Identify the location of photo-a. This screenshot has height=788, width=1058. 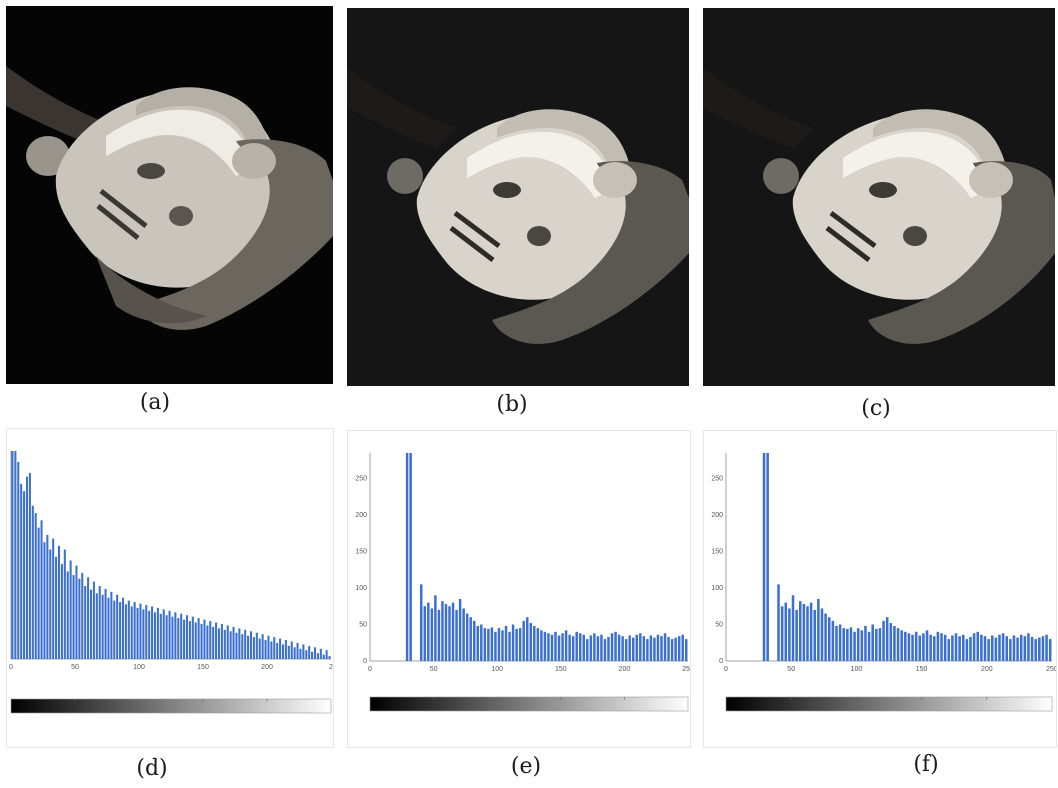
(169, 195).